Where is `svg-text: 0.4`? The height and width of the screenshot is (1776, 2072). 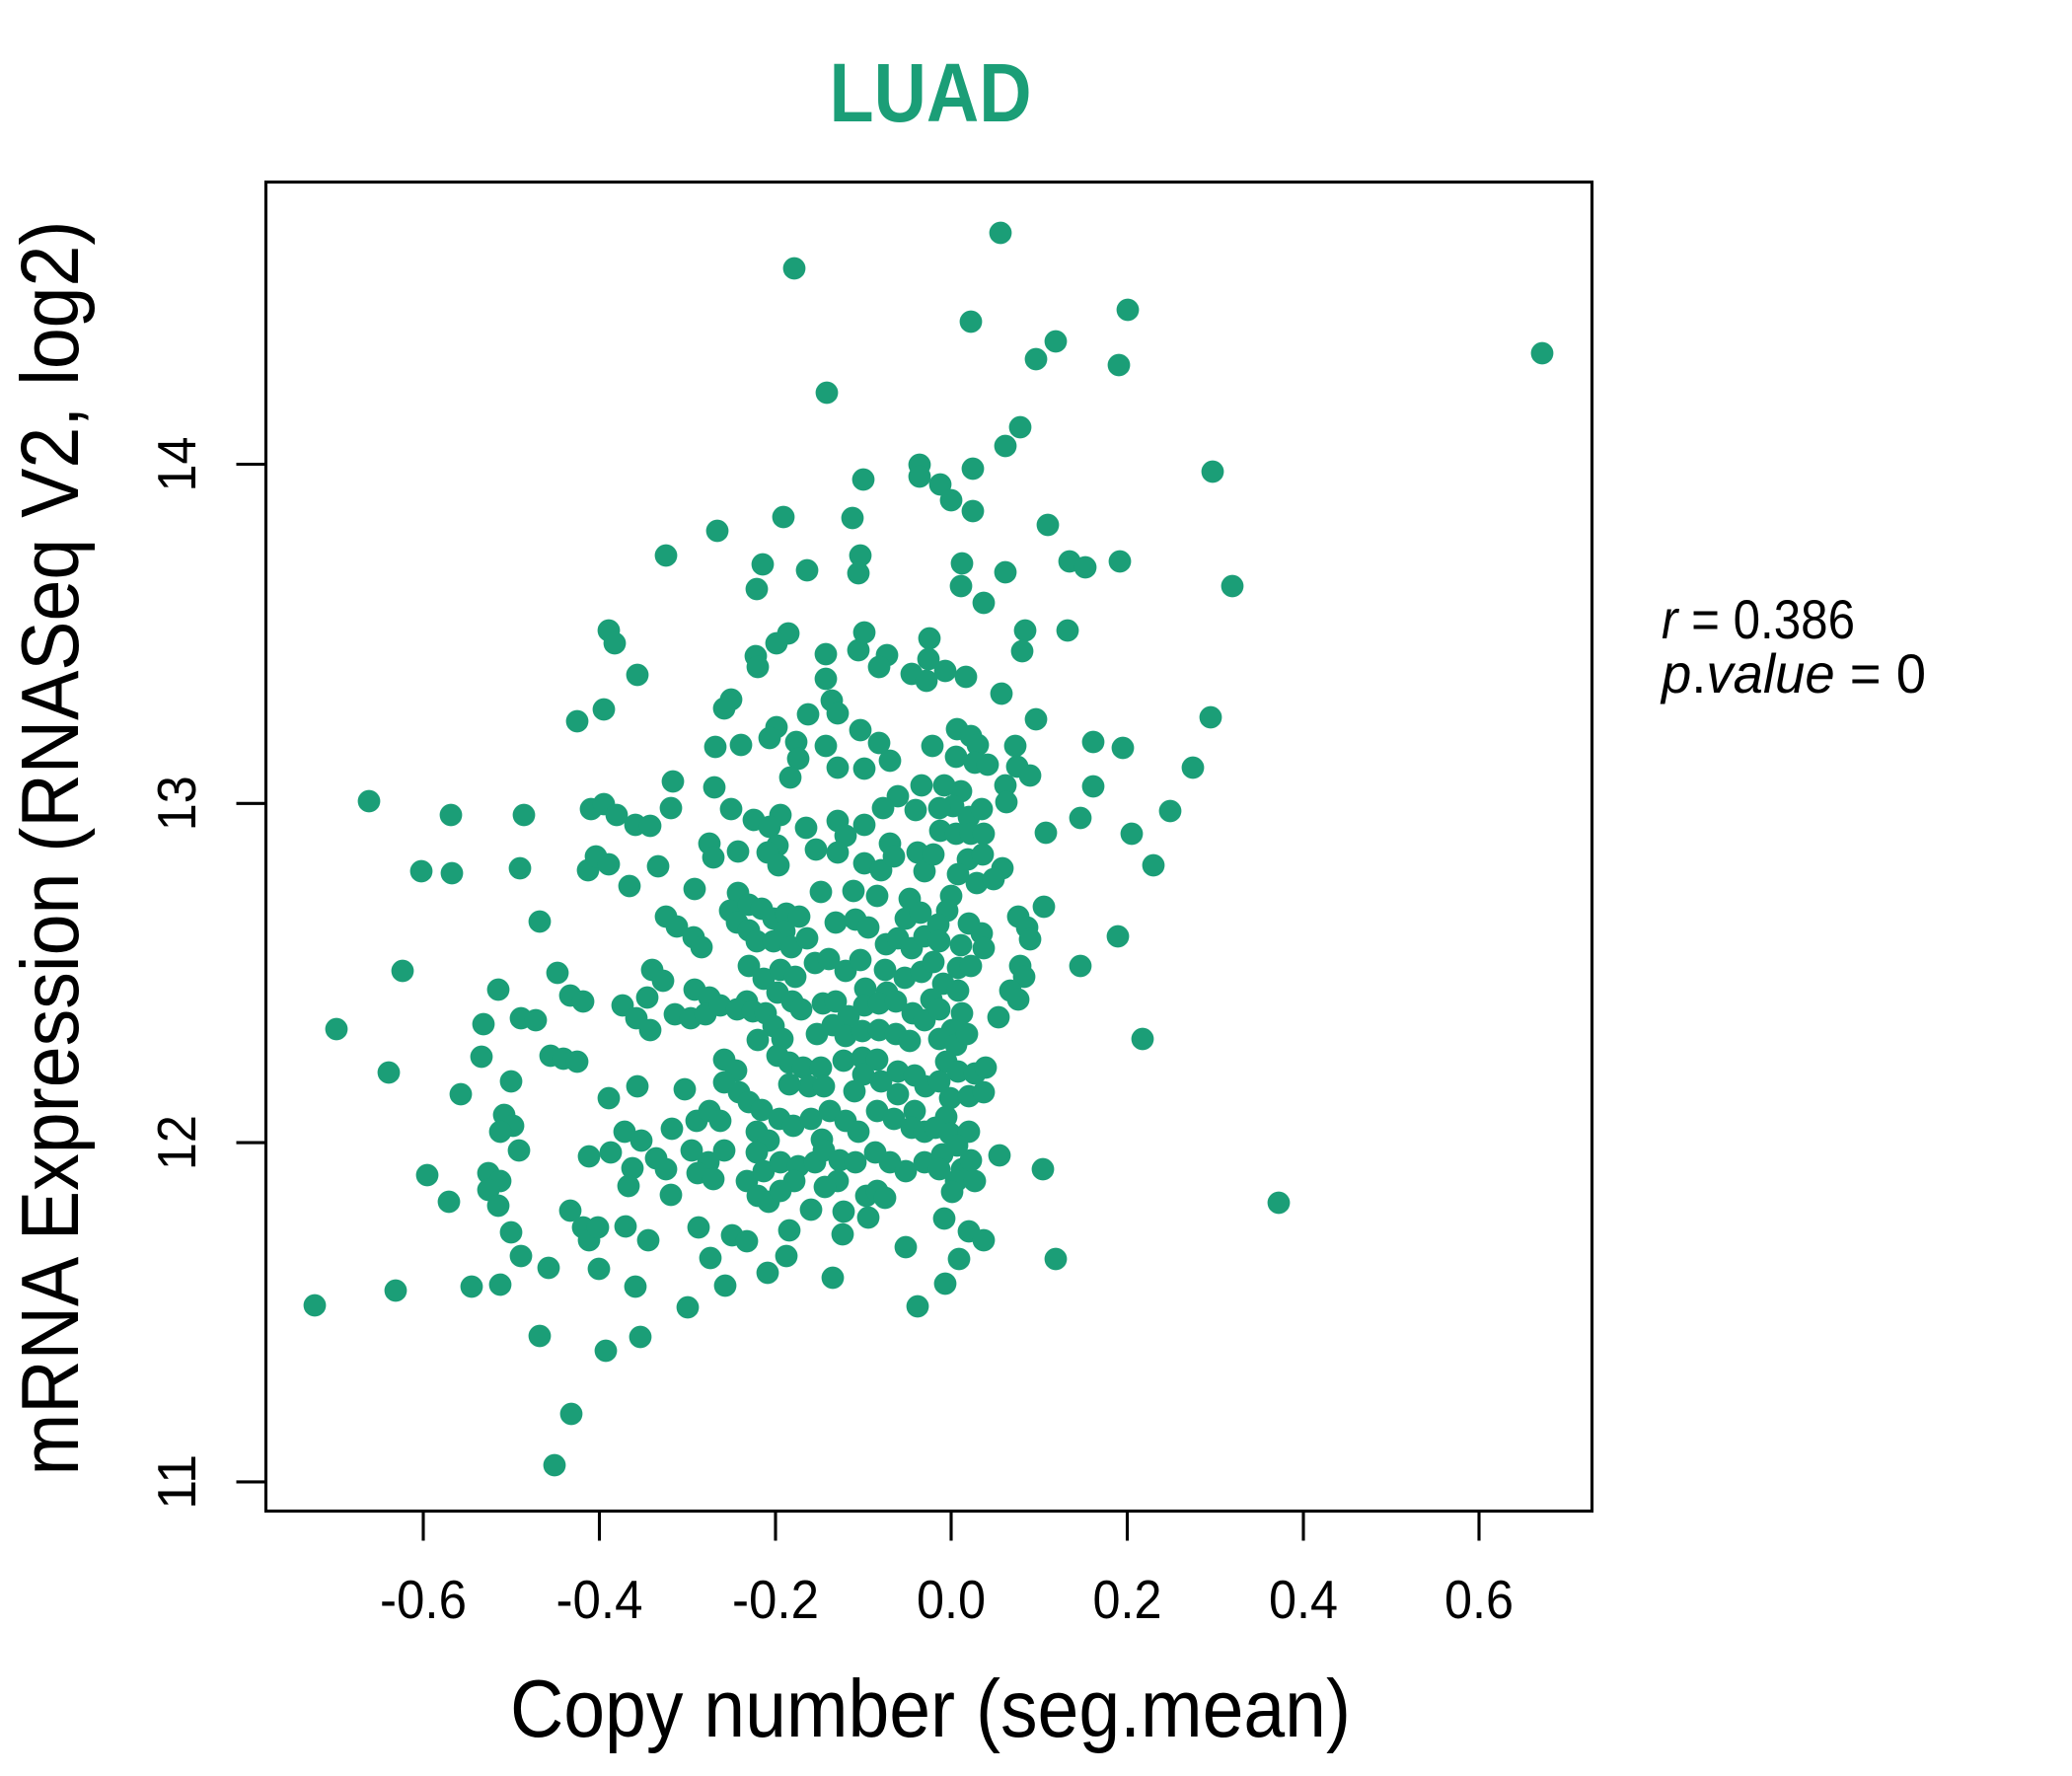 svg-text: 0.4 is located at coordinates (1304, 1600).